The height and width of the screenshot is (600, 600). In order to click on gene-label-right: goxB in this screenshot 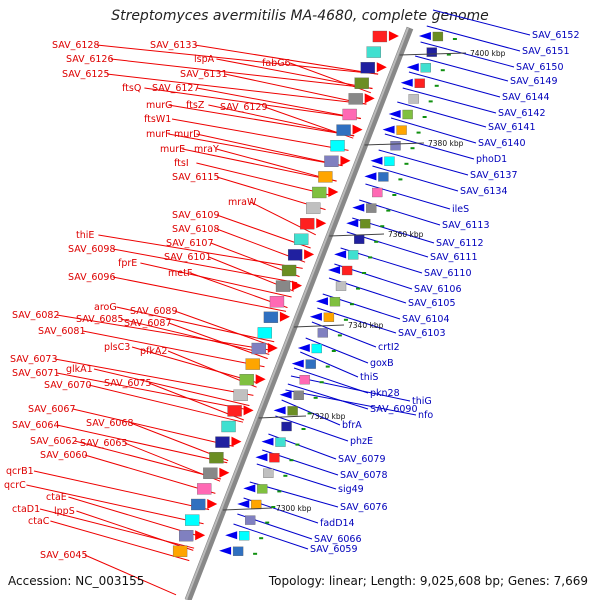, I will do `click(382, 363)`.